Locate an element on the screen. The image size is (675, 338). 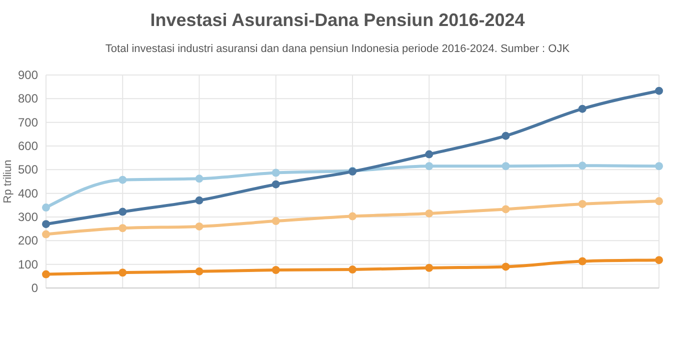
y-axis-title: Rp triliun is located at coordinates (8, 182).